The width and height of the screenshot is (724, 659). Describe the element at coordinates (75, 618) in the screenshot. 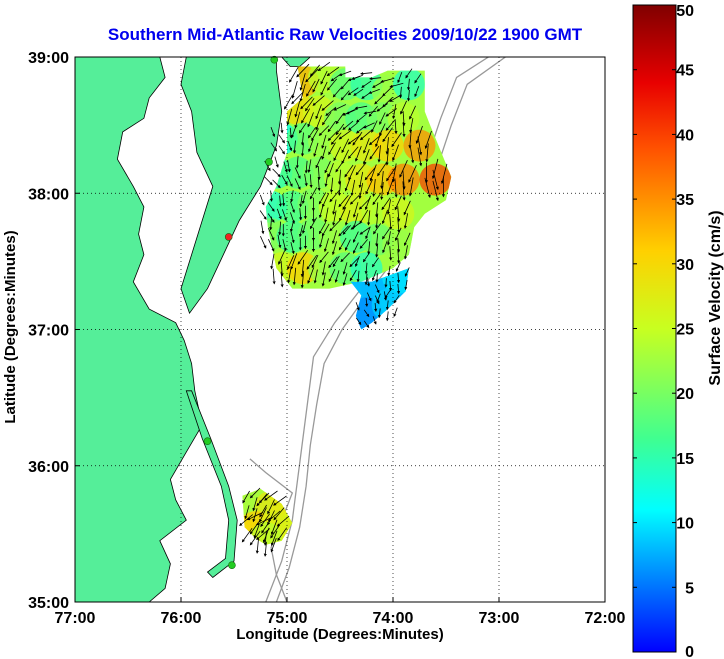

I see `x-tick-label: 77:00` at that location.